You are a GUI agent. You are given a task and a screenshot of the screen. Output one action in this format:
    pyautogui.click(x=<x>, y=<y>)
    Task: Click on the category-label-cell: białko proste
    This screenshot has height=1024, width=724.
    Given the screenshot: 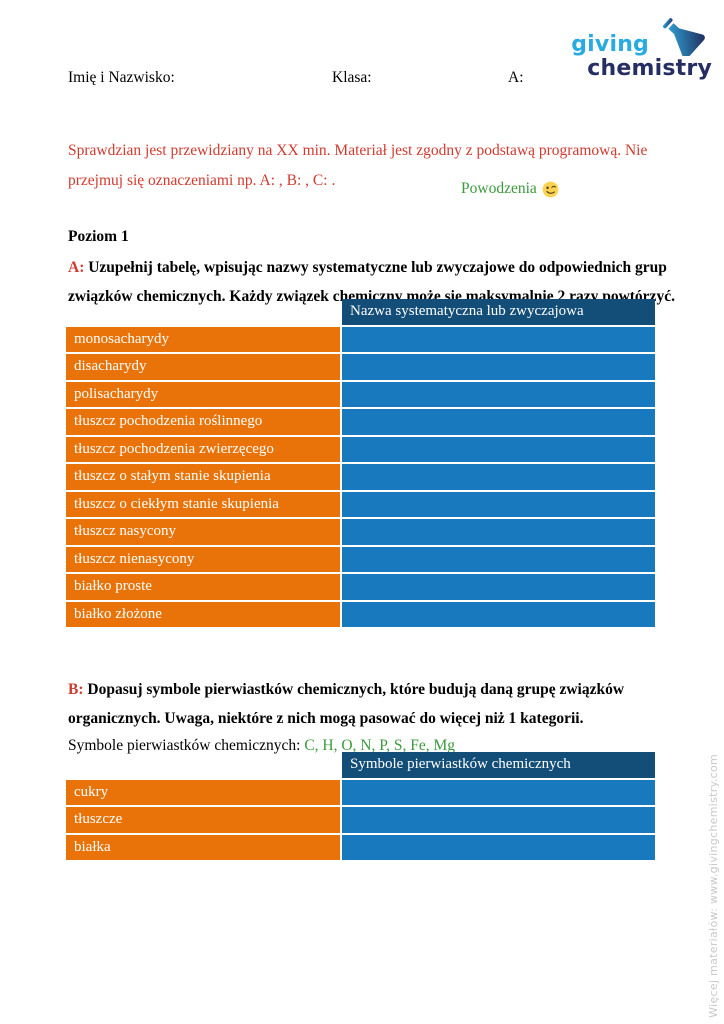 What is the action you would take?
    pyautogui.click(x=203, y=587)
    